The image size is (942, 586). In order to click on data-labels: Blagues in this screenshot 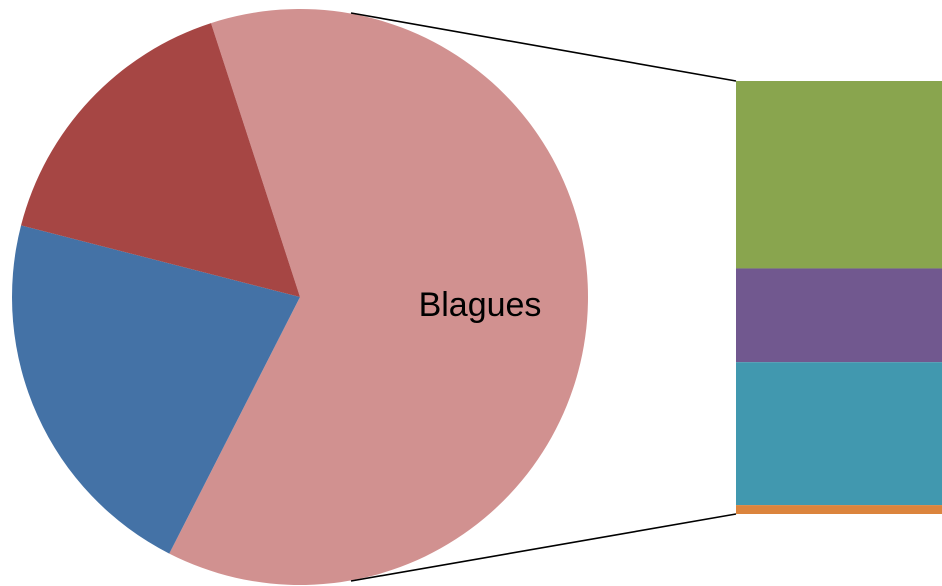, I will do `click(480, 305)`.